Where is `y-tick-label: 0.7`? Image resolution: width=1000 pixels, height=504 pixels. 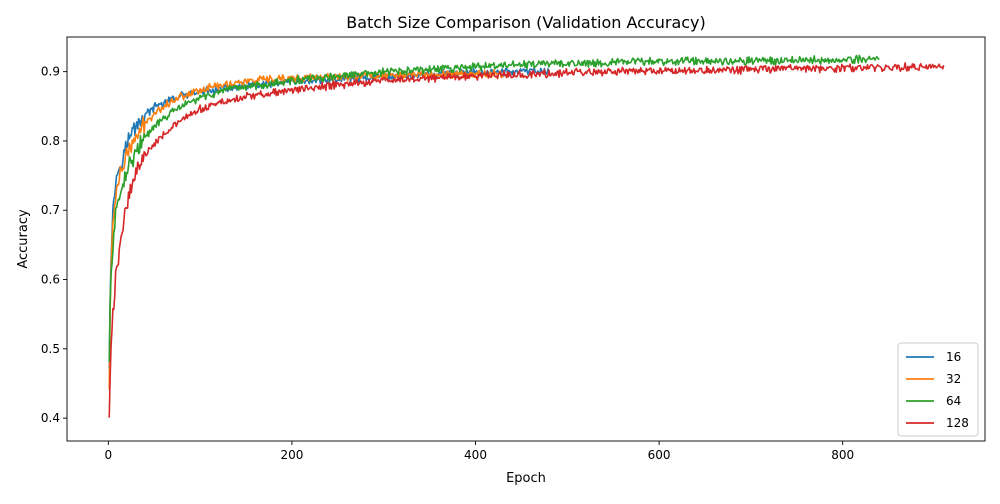
y-tick-label: 0.7 is located at coordinates (50, 210).